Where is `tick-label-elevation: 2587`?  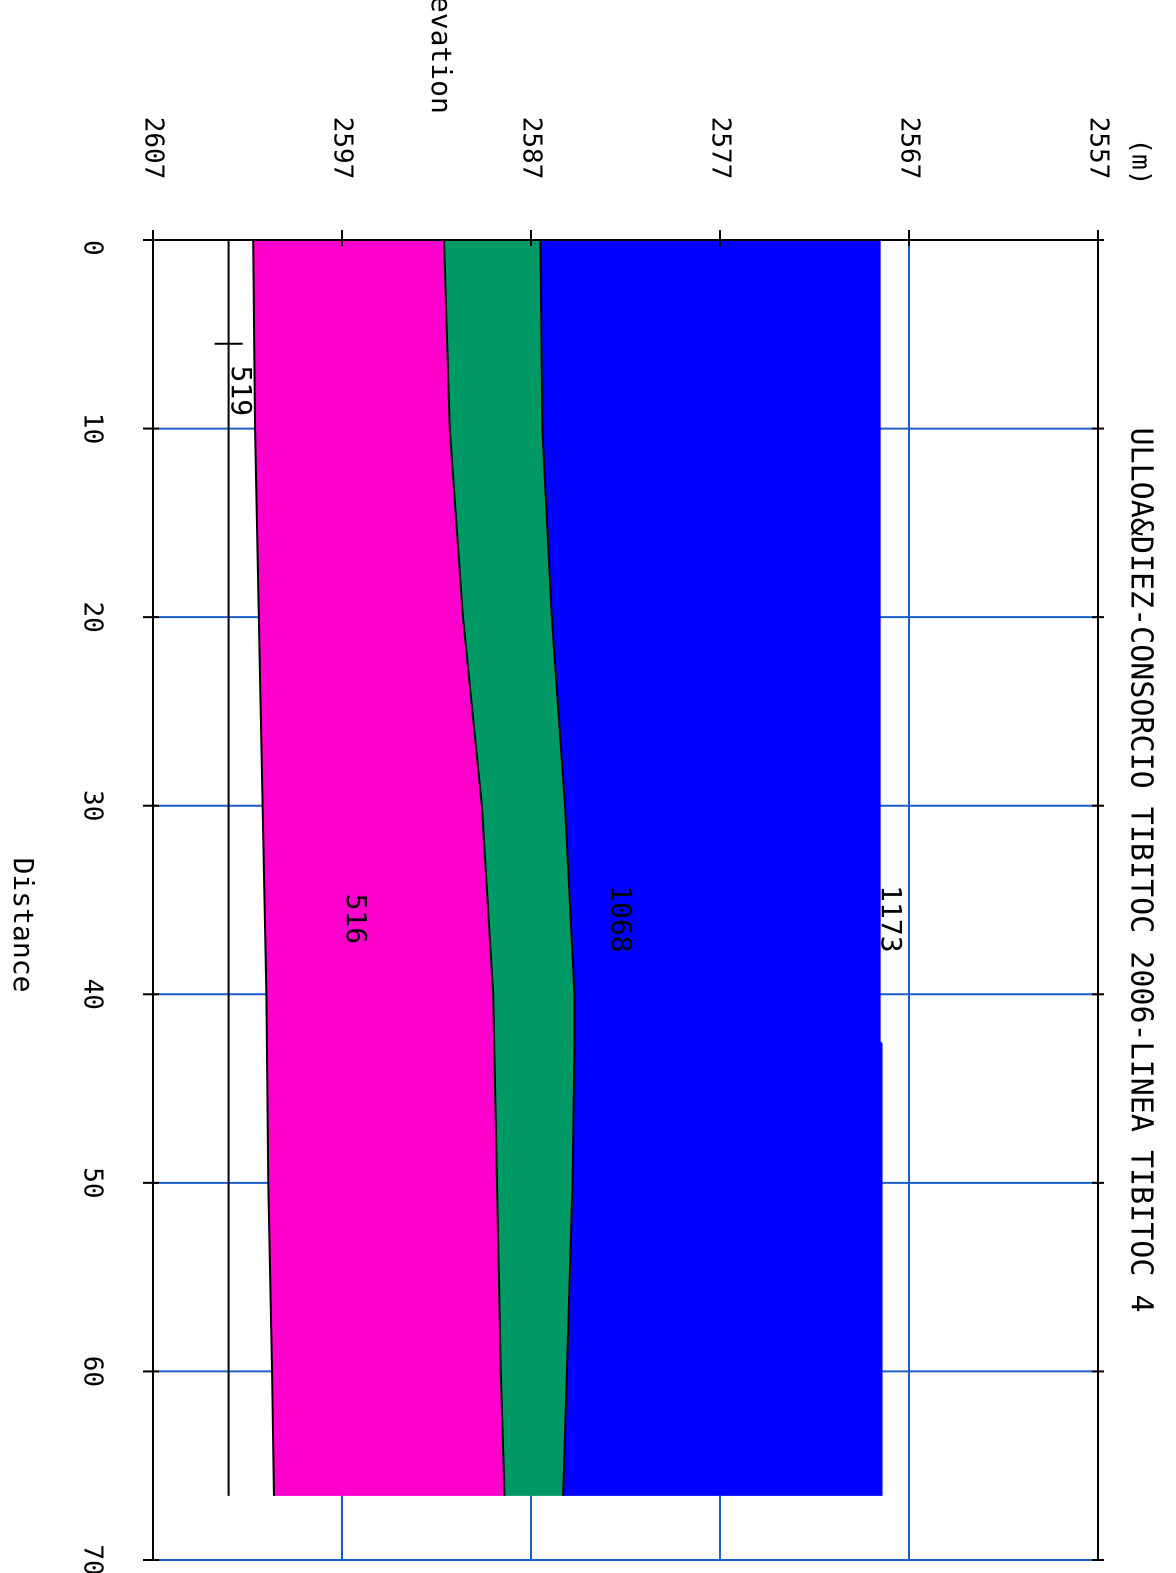 tick-label-elevation: 2587 is located at coordinates (532, 148).